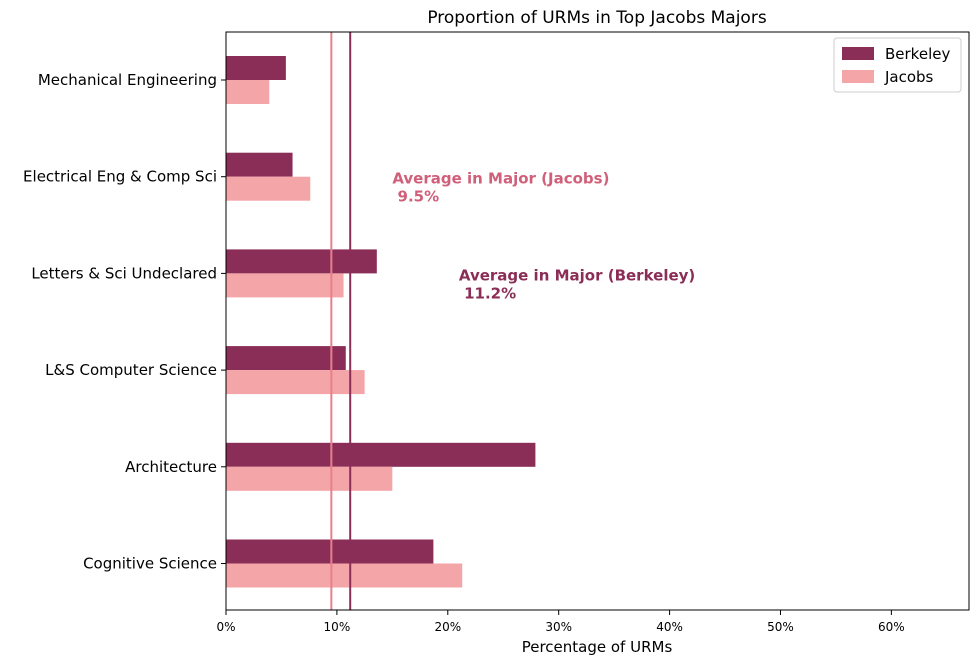 This screenshot has width=979, height=664. What do you see at coordinates (225, 627) in the screenshot?
I see `x-tick-label-0: 0%` at bounding box center [225, 627].